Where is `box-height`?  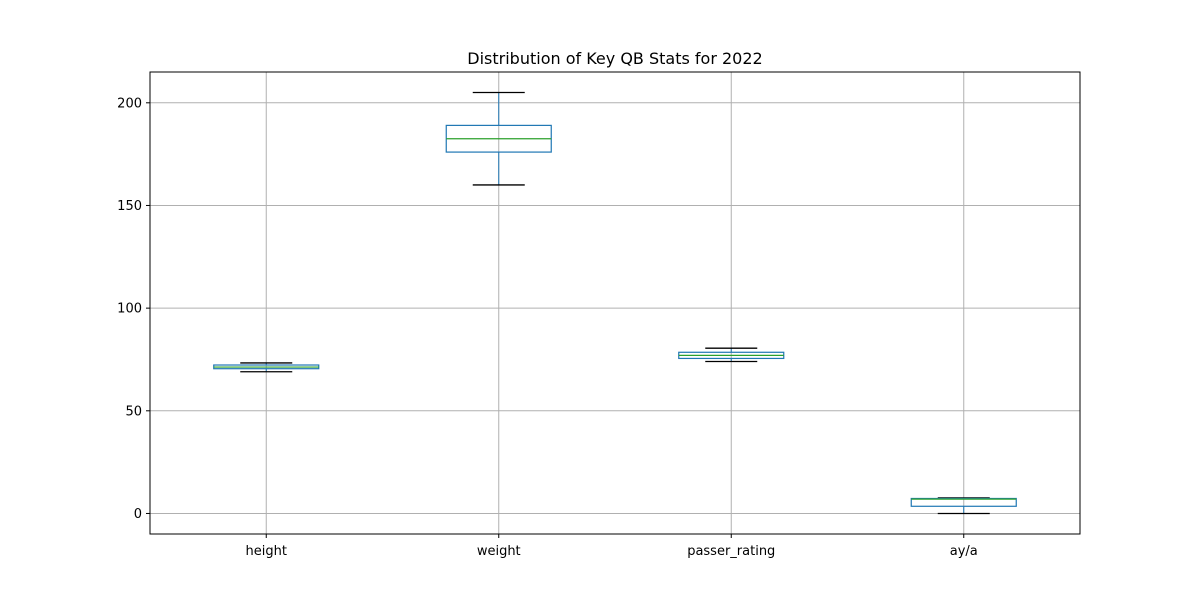 box-height is located at coordinates (266, 367).